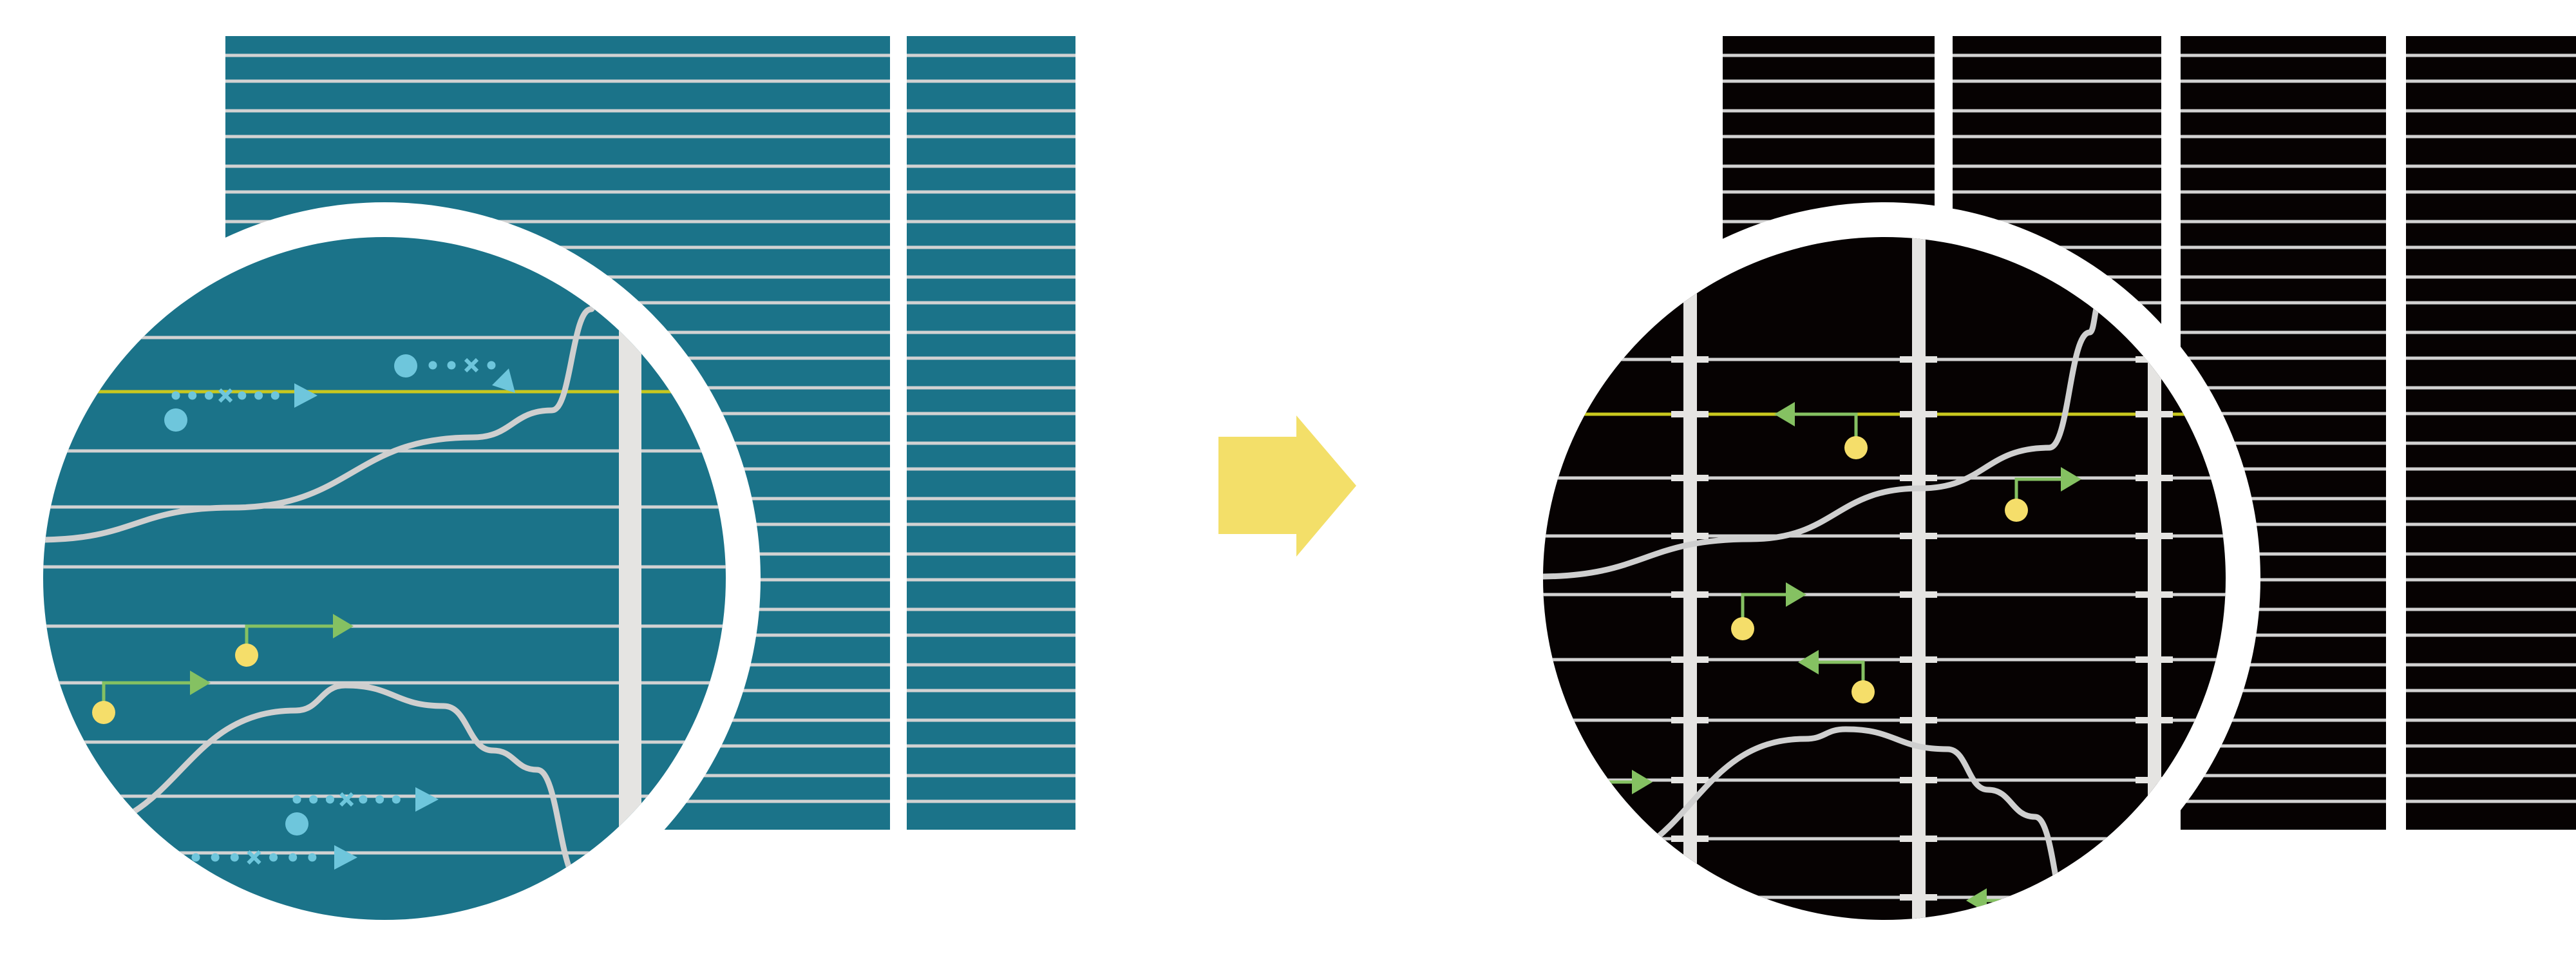 The width and height of the screenshot is (2576, 974). I want to click on transition-arrow, so click(1287, 486).